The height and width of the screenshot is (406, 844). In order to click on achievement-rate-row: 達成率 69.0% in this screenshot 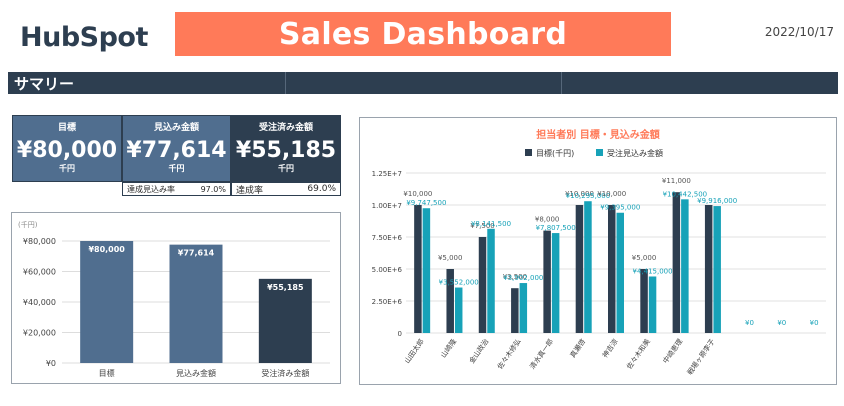, I will do `click(286, 189)`.